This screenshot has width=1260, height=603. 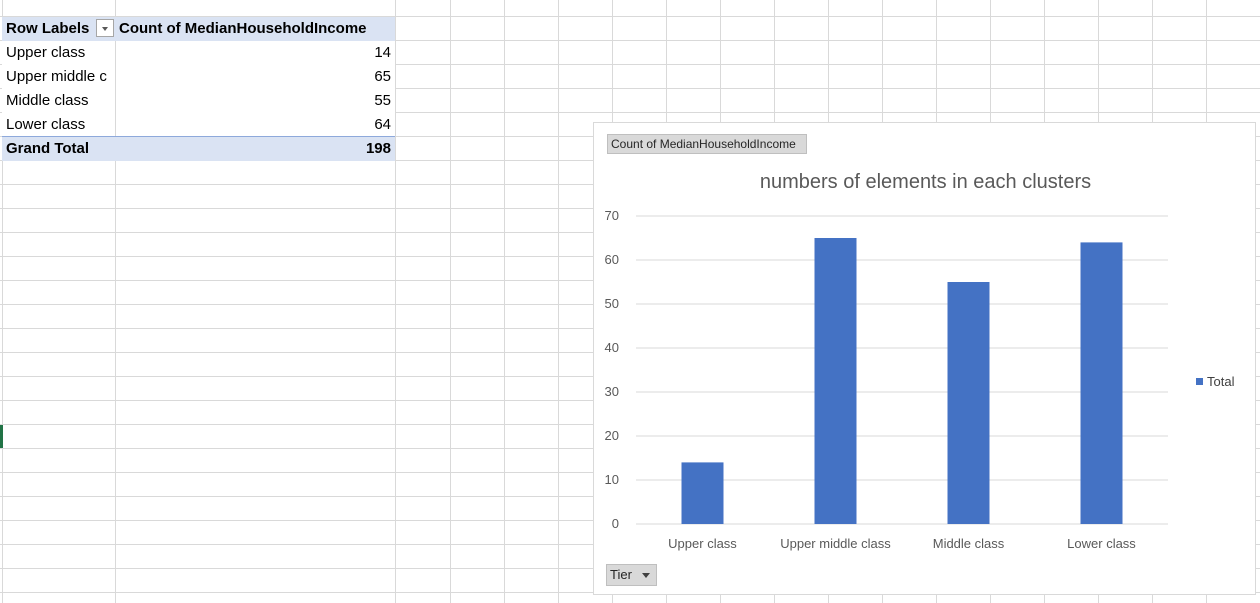 What do you see at coordinates (48, 148) in the screenshot?
I see `grand-total-label: Grand Total` at bounding box center [48, 148].